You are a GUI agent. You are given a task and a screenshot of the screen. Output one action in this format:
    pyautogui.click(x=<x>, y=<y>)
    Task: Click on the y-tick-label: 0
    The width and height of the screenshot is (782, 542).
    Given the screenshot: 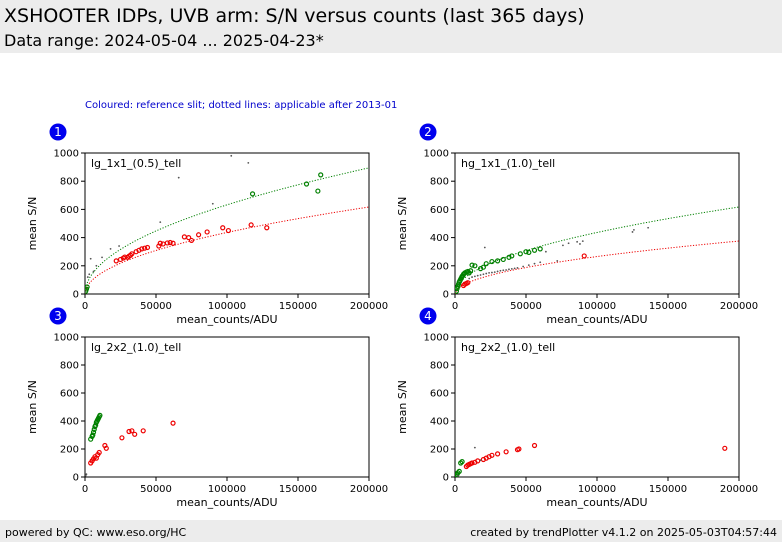 What is the action you would take?
    pyautogui.click(x=446, y=478)
    